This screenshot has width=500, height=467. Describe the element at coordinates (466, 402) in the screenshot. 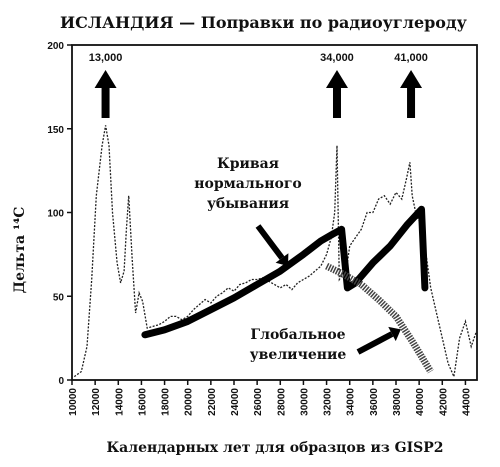

I see `x-tick-label: 44000` at that location.